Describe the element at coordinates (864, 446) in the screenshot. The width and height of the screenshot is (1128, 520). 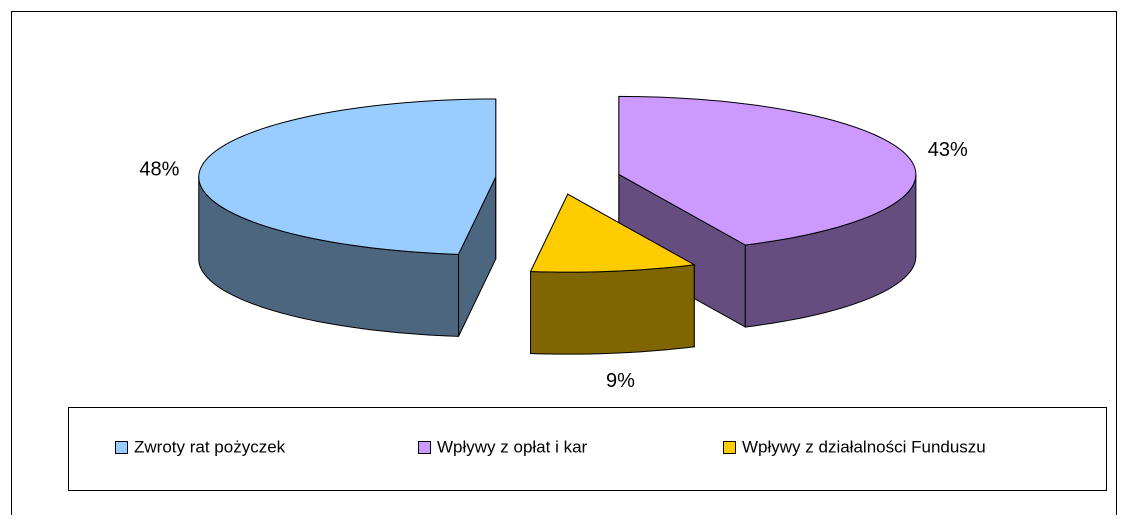
I see `legend-label: Wpływy z działalności Funduszu` at that location.